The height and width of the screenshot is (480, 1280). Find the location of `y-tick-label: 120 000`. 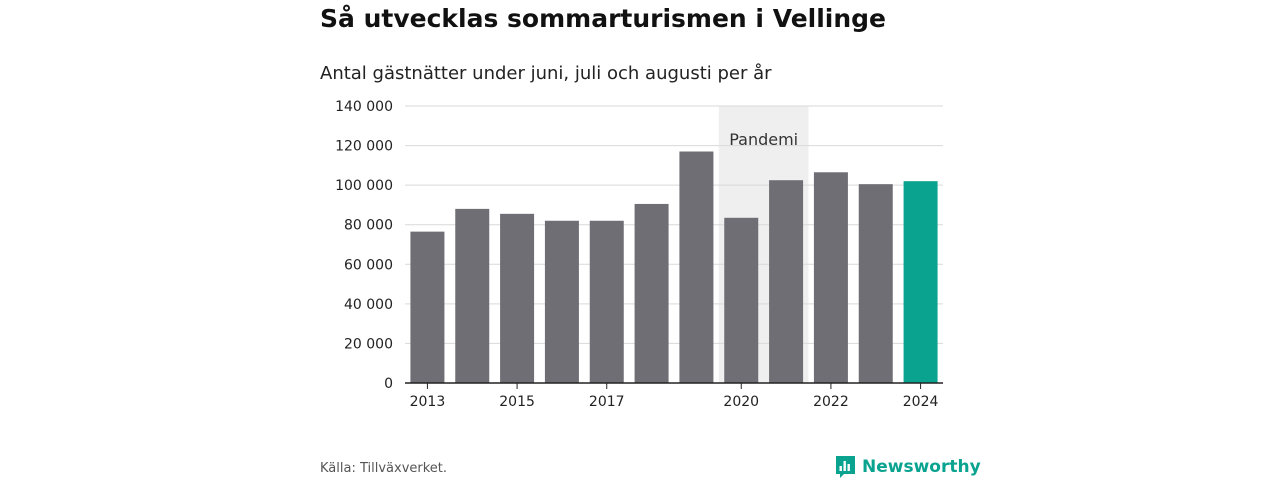

y-tick-label: 120 000 is located at coordinates (364, 147).